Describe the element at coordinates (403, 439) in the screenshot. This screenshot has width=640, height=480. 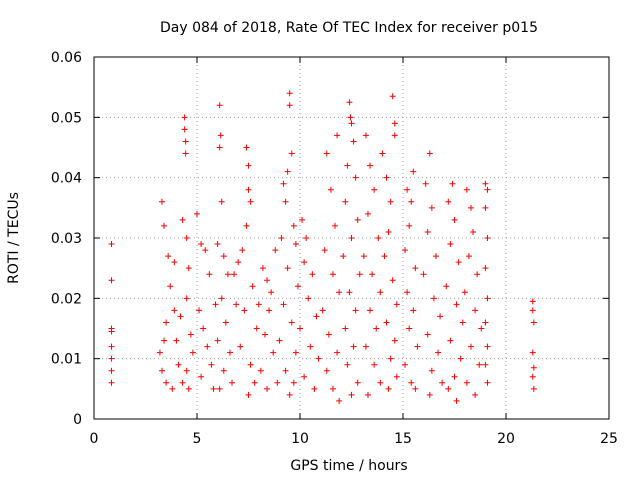
I see `x-tick-label: 15` at that location.